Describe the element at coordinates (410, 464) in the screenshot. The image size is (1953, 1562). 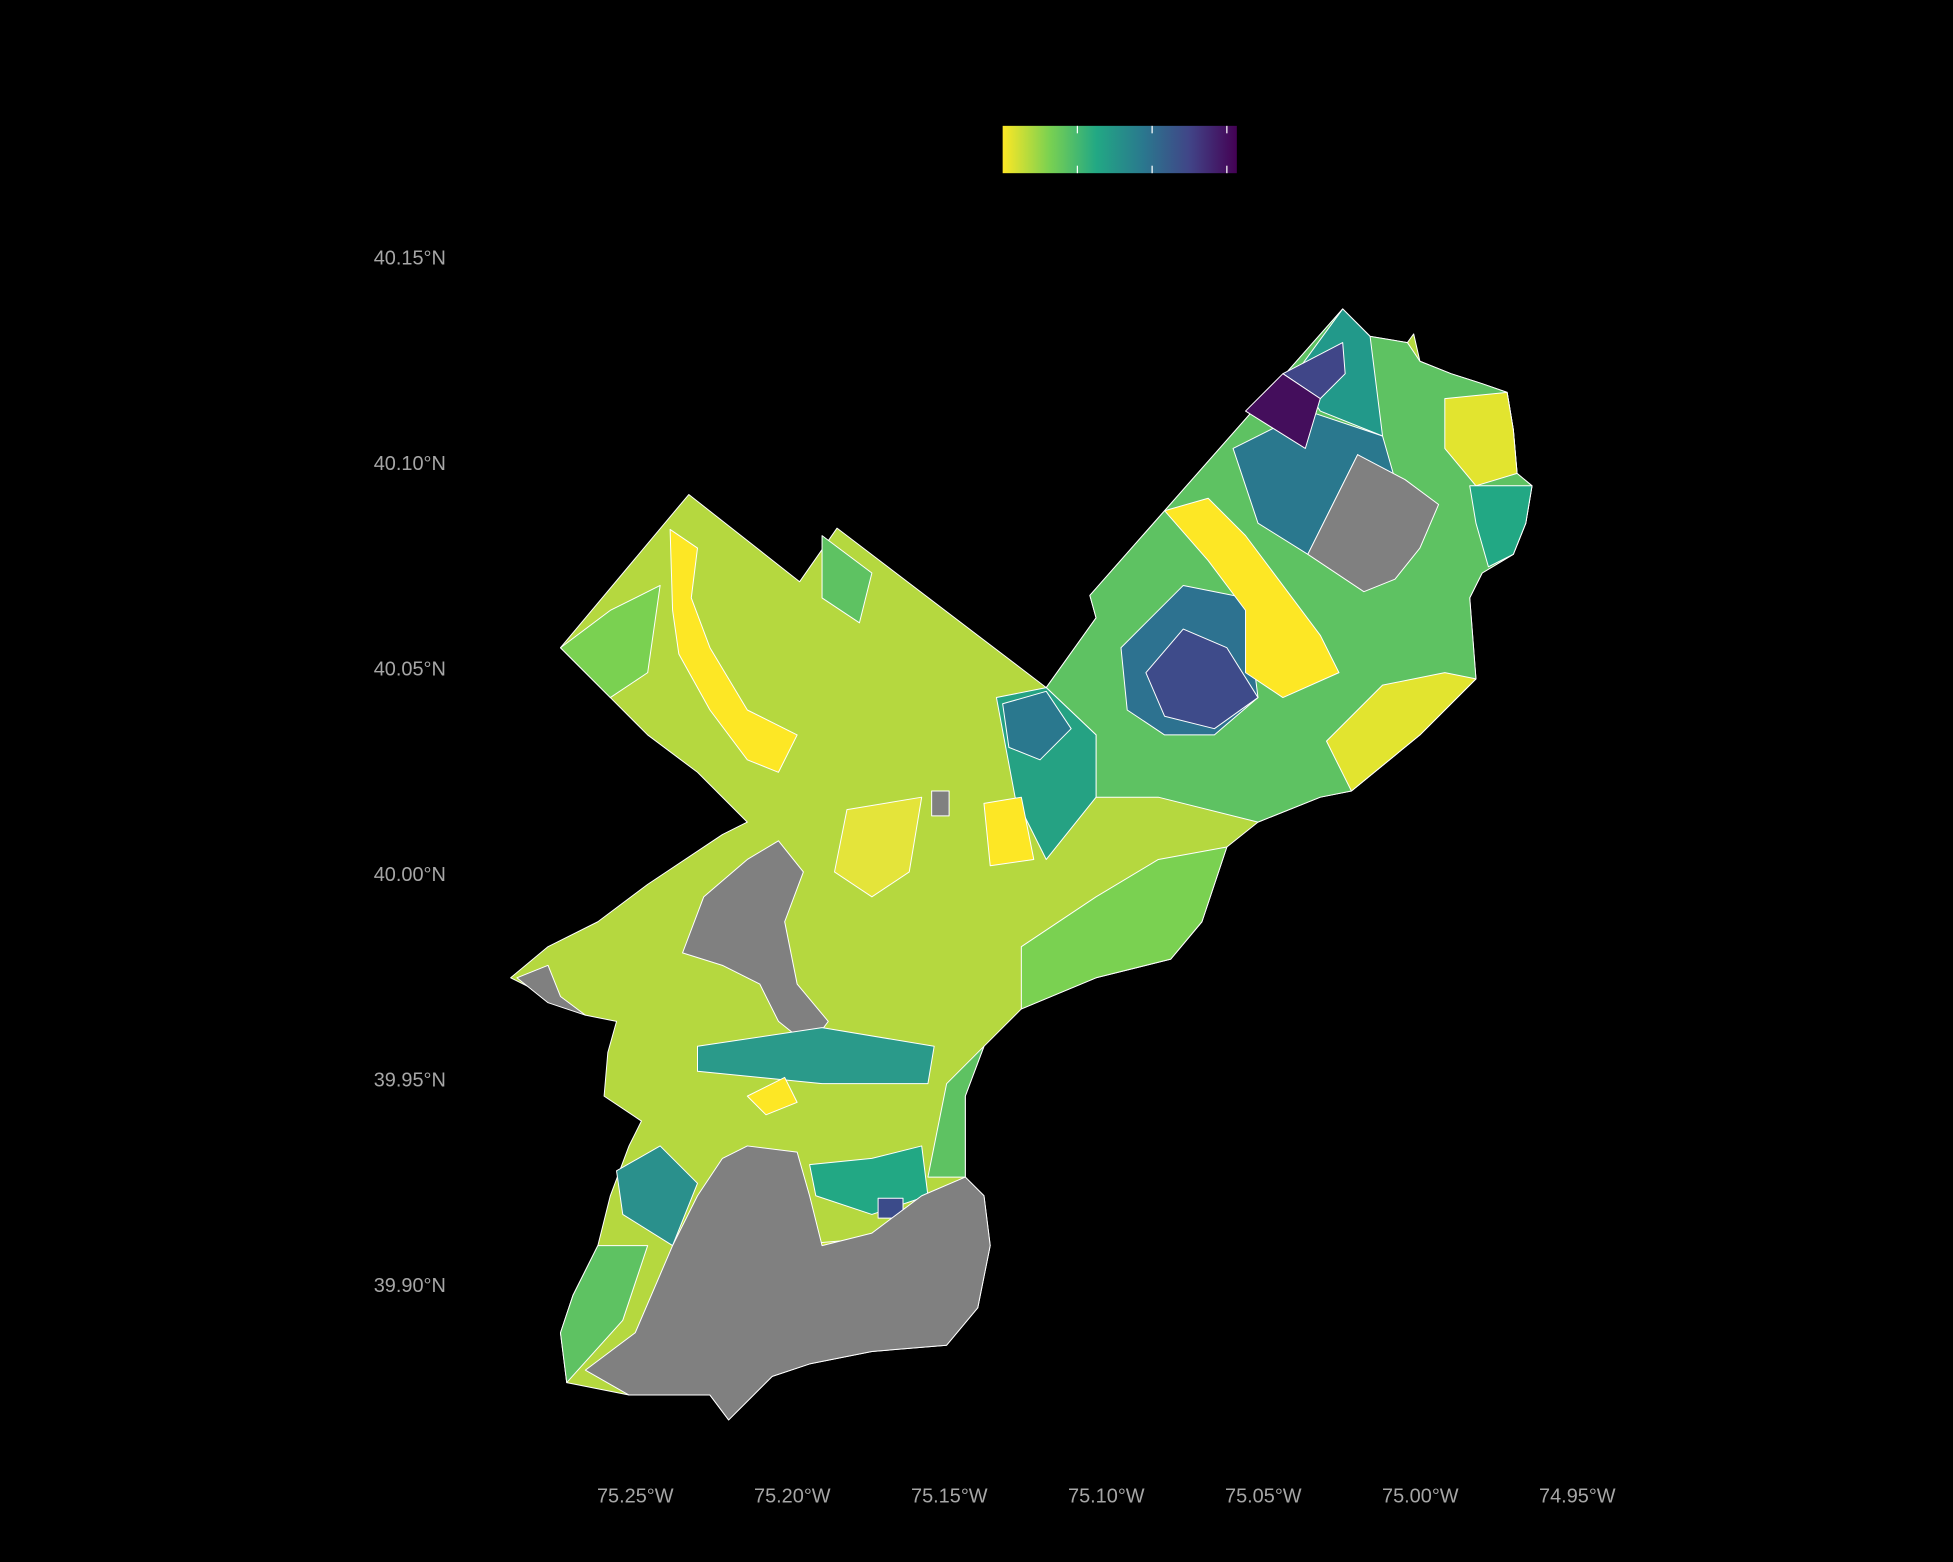
I see `y-tick-label: 40.10°N` at that location.